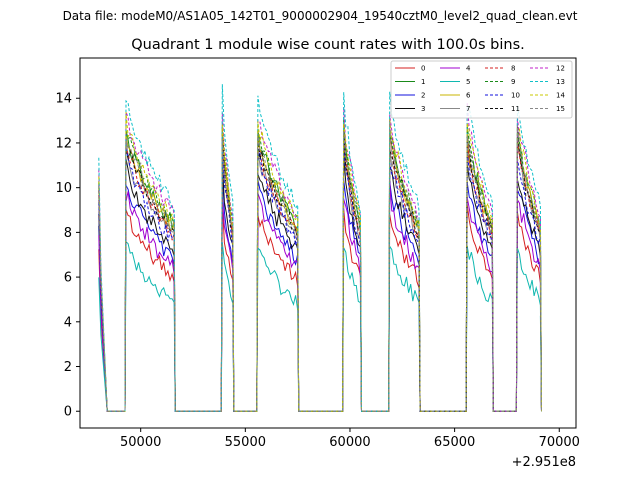 Image resolution: width=640 pixels, height=480 pixels. Describe the element at coordinates (481, 89) in the screenshot. I see `legend-box` at that location.